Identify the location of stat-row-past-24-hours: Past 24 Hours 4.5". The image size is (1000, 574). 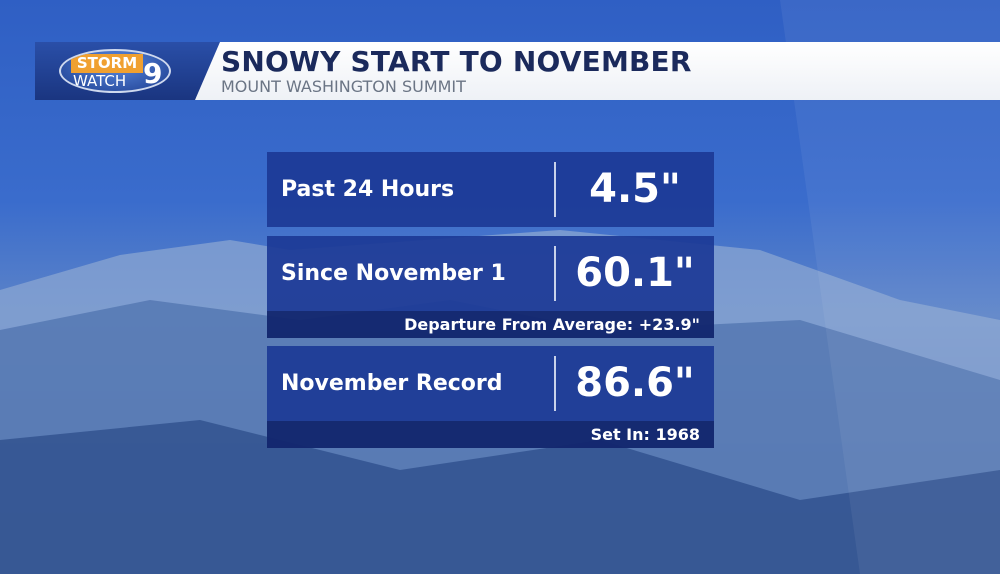
(490, 189).